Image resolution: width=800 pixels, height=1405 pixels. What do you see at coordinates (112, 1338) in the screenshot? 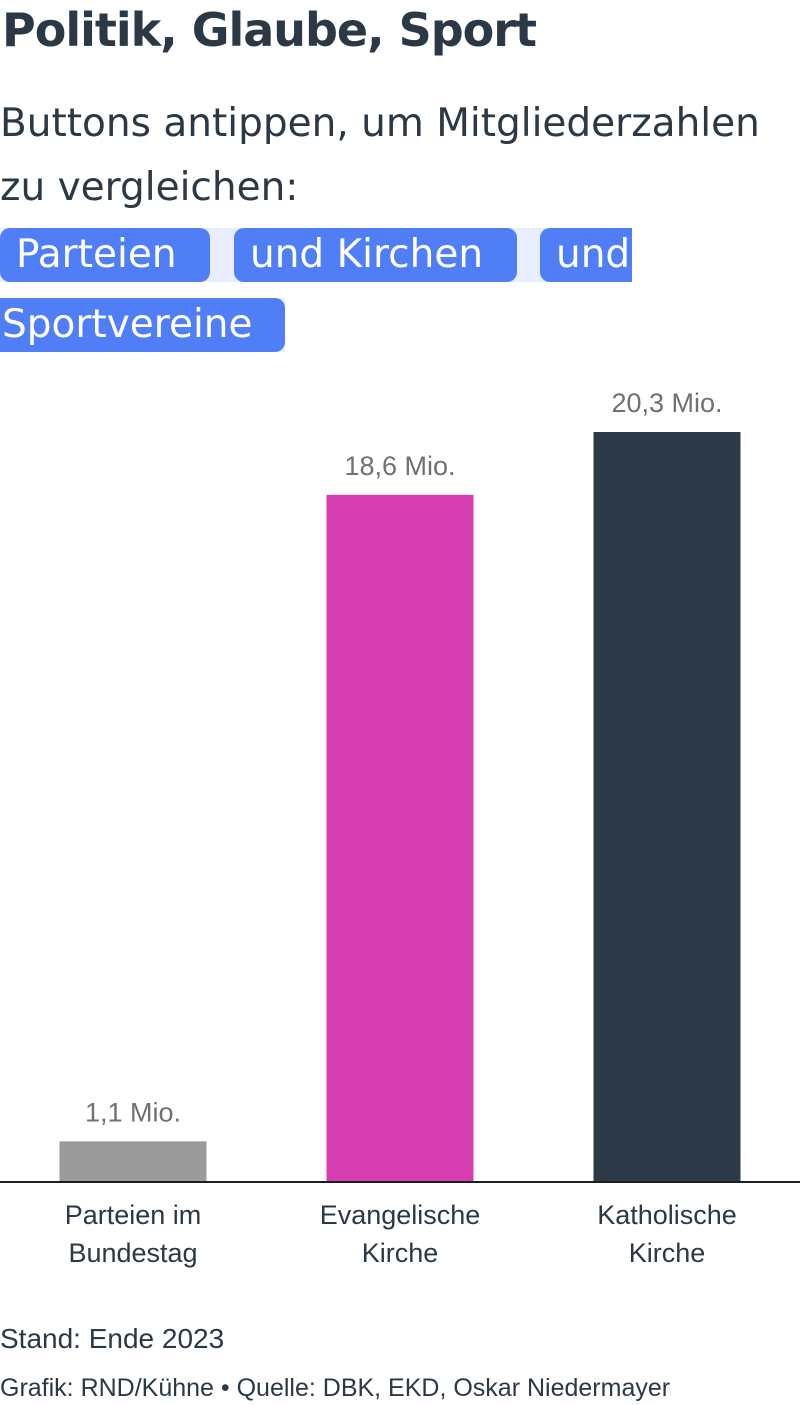
I see `stand-note: Stand: Ende 2023` at bounding box center [112, 1338].